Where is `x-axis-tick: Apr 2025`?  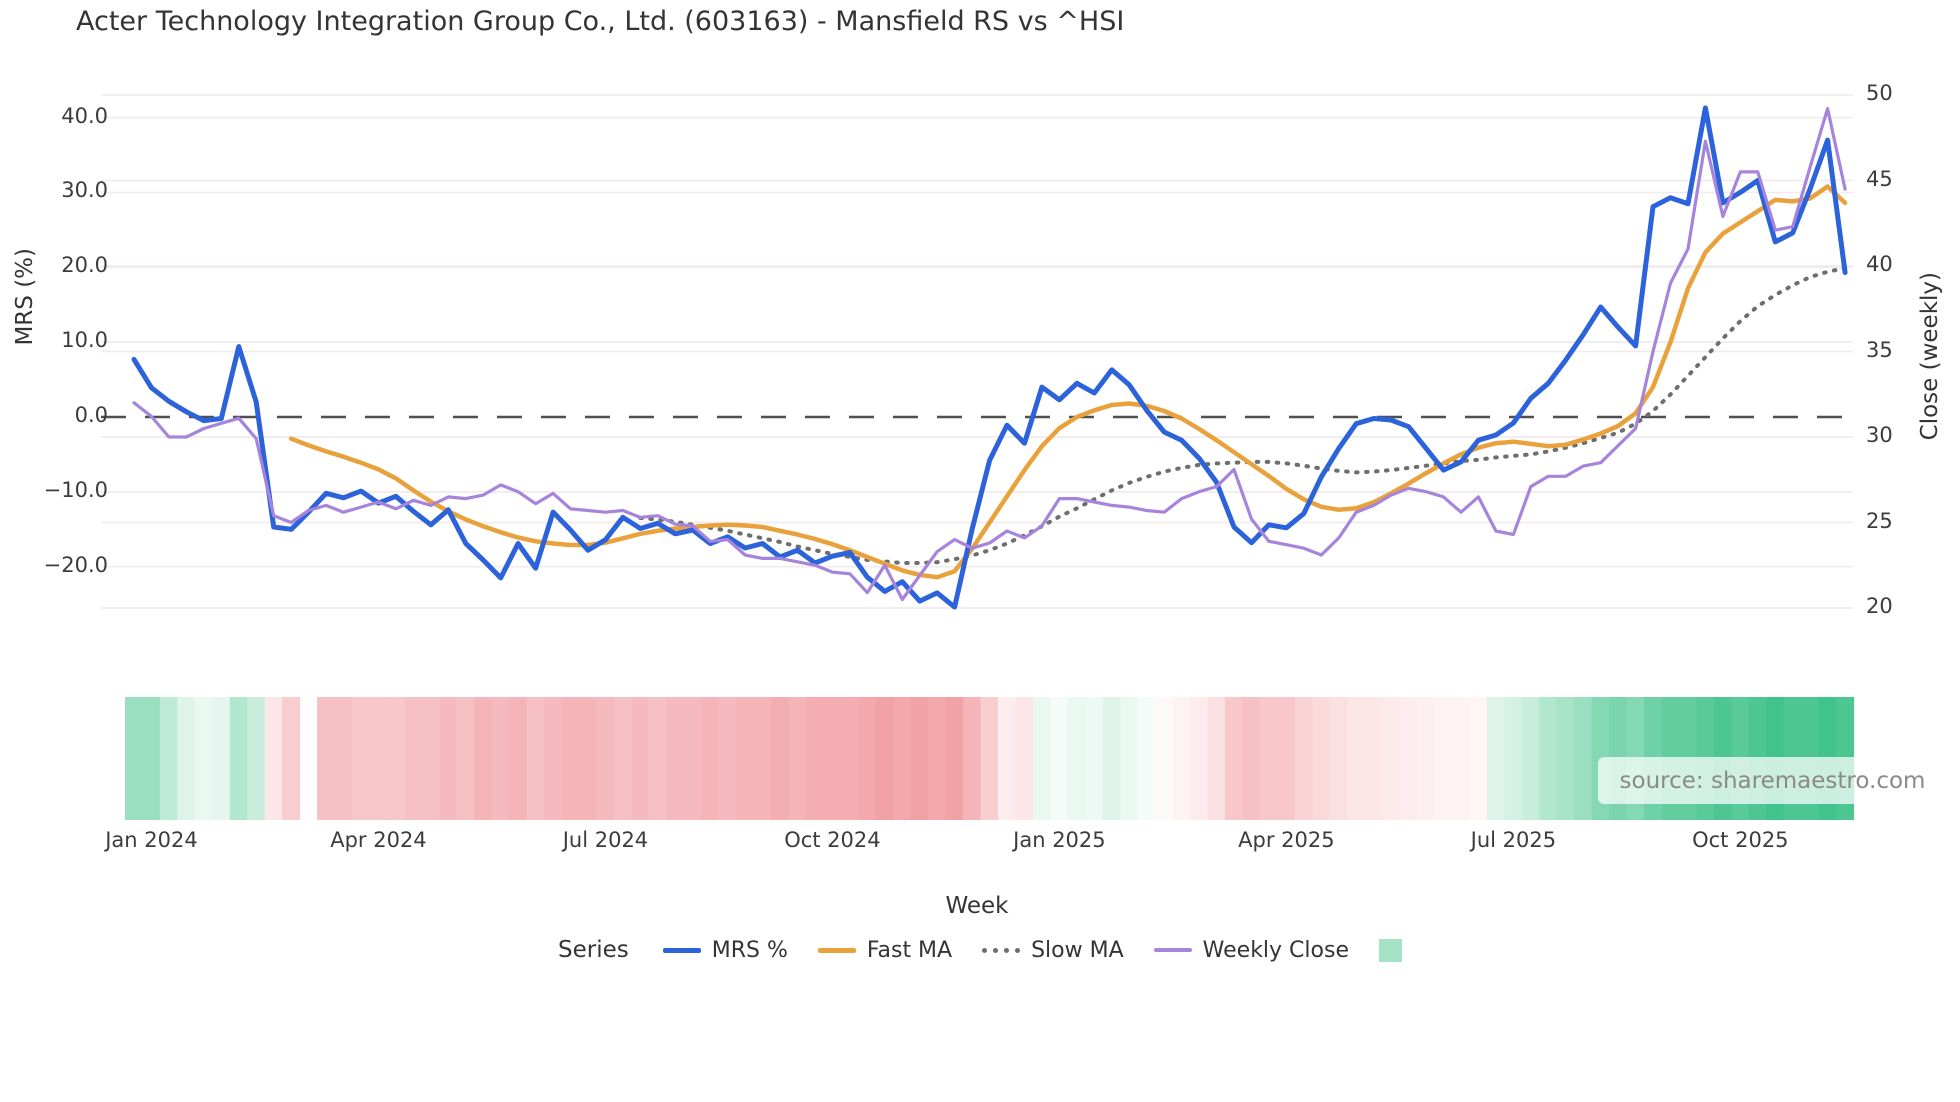
x-axis-tick: Apr 2025 is located at coordinates (1286, 840).